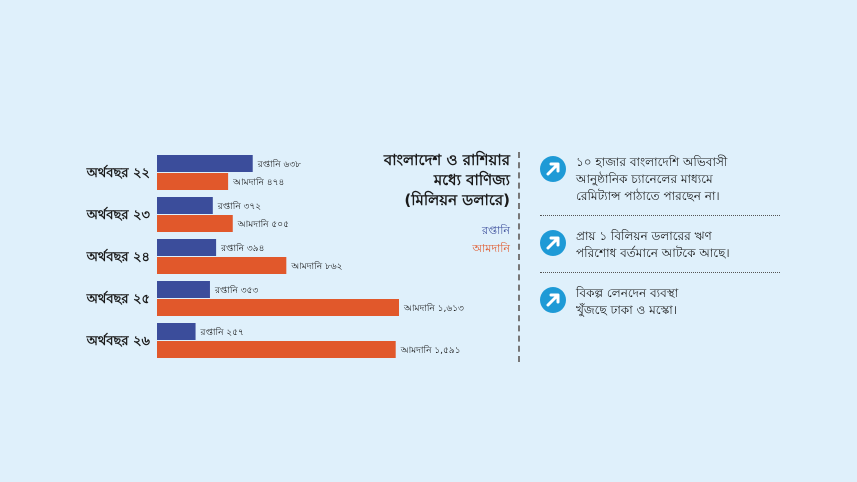 The height and width of the screenshot is (482, 857). Describe the element at coordinates (279, 164) in the screenshot. I see `data-label: রপ্তানি ৬৩৮` at that location.